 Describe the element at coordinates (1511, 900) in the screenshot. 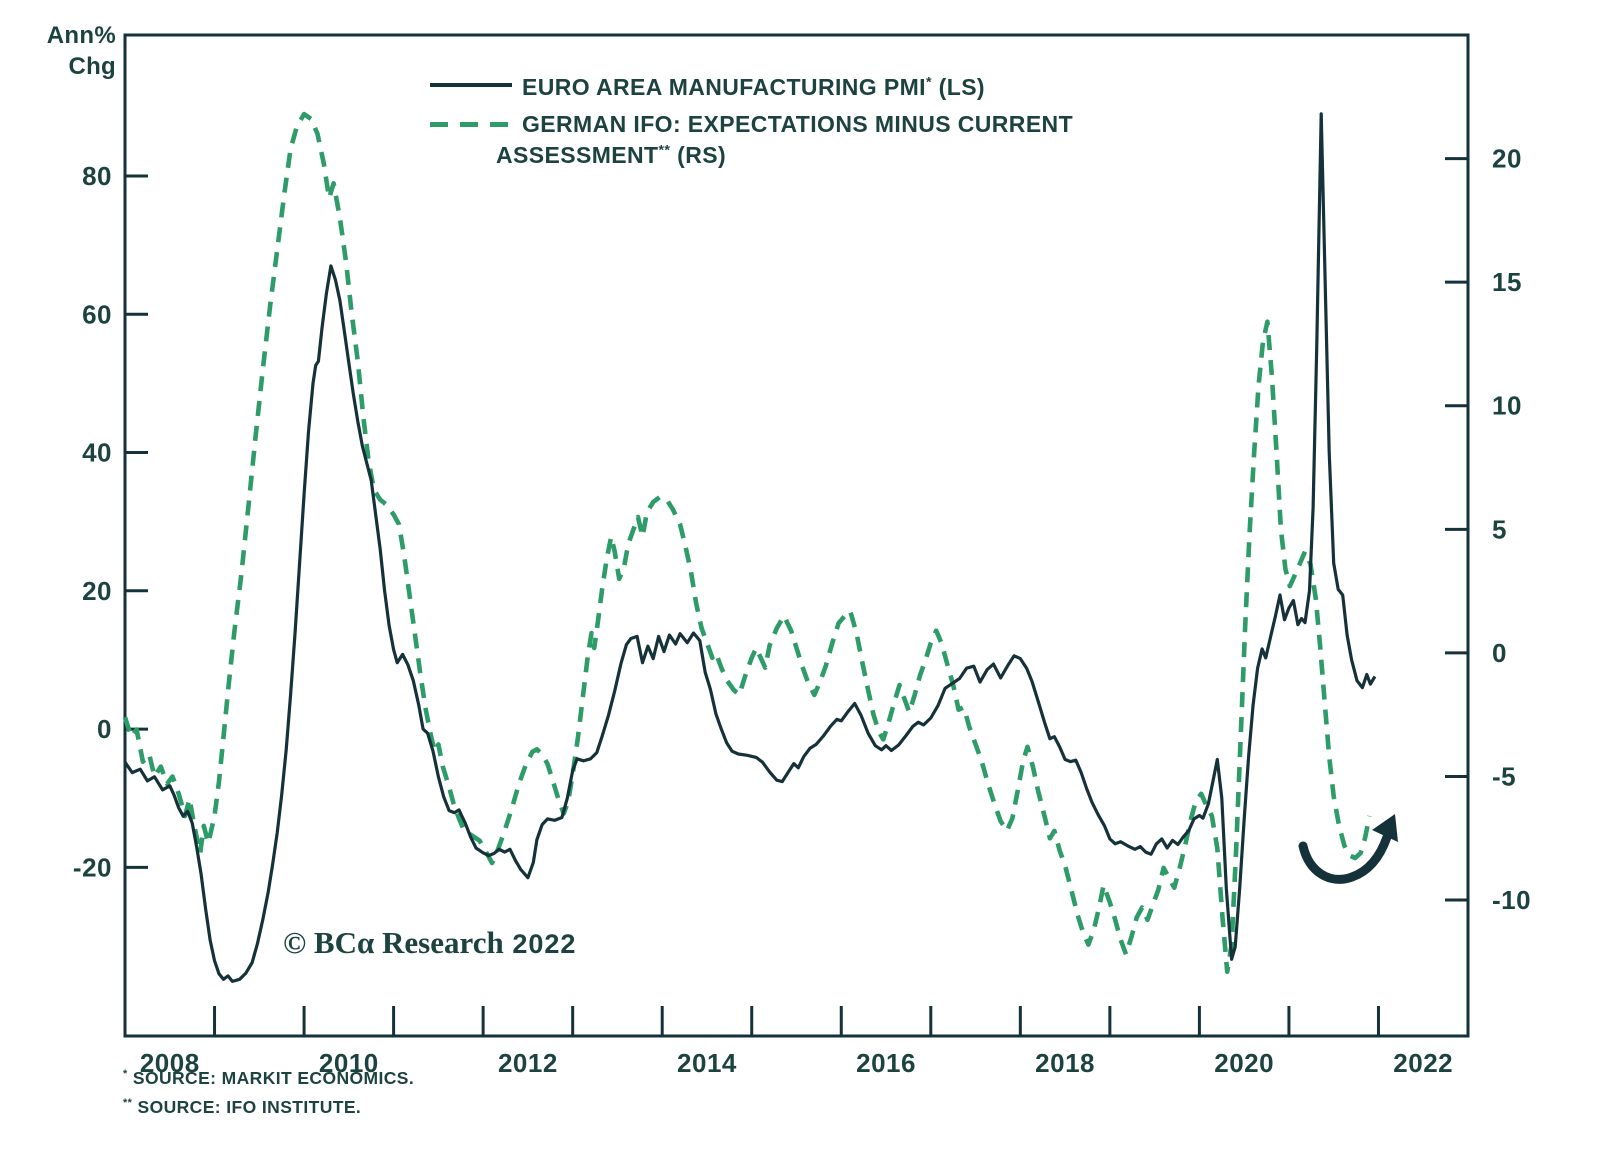

I see `right-axis-tick-label: -10` at that location.